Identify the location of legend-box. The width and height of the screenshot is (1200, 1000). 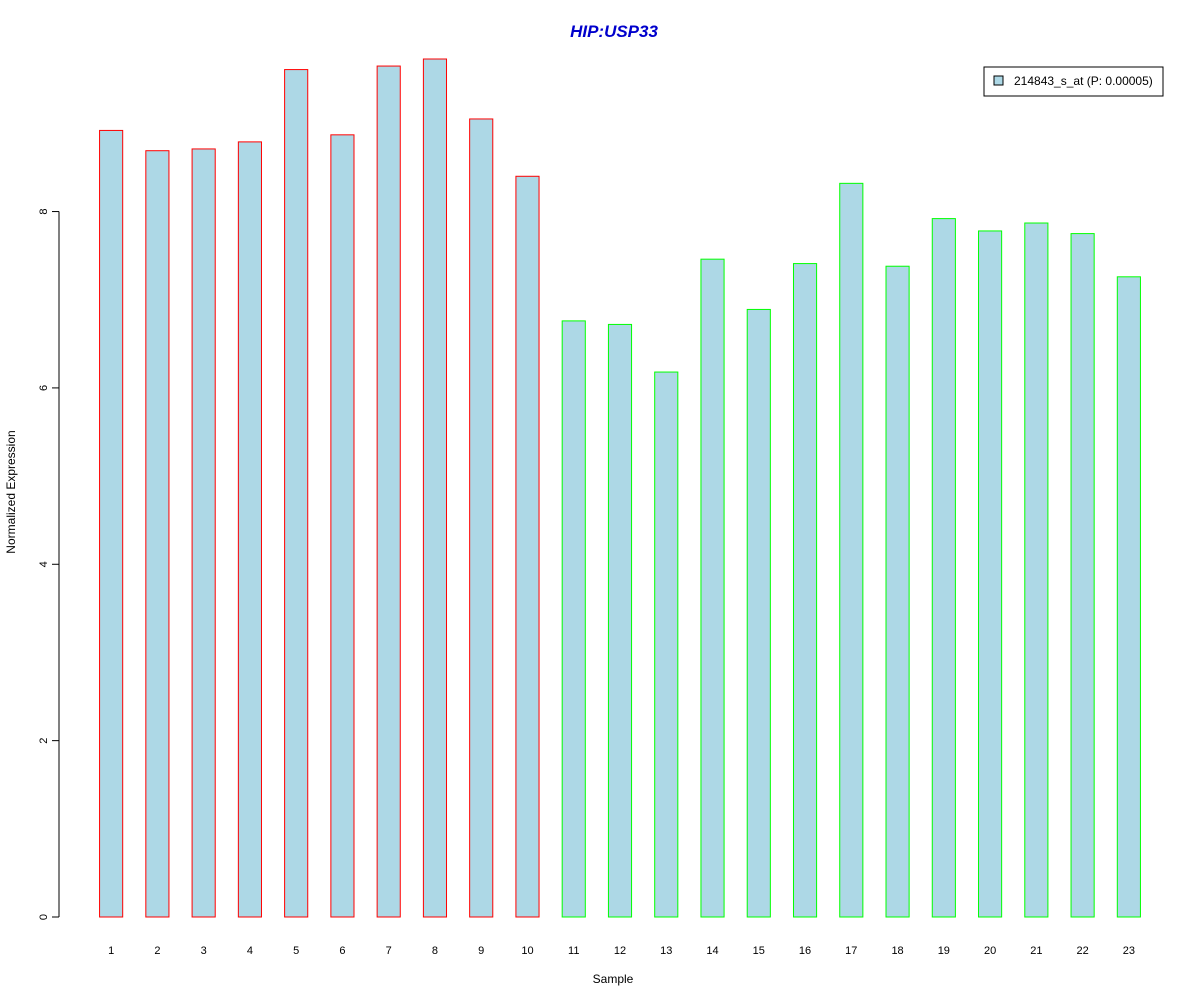
(1073, 81).